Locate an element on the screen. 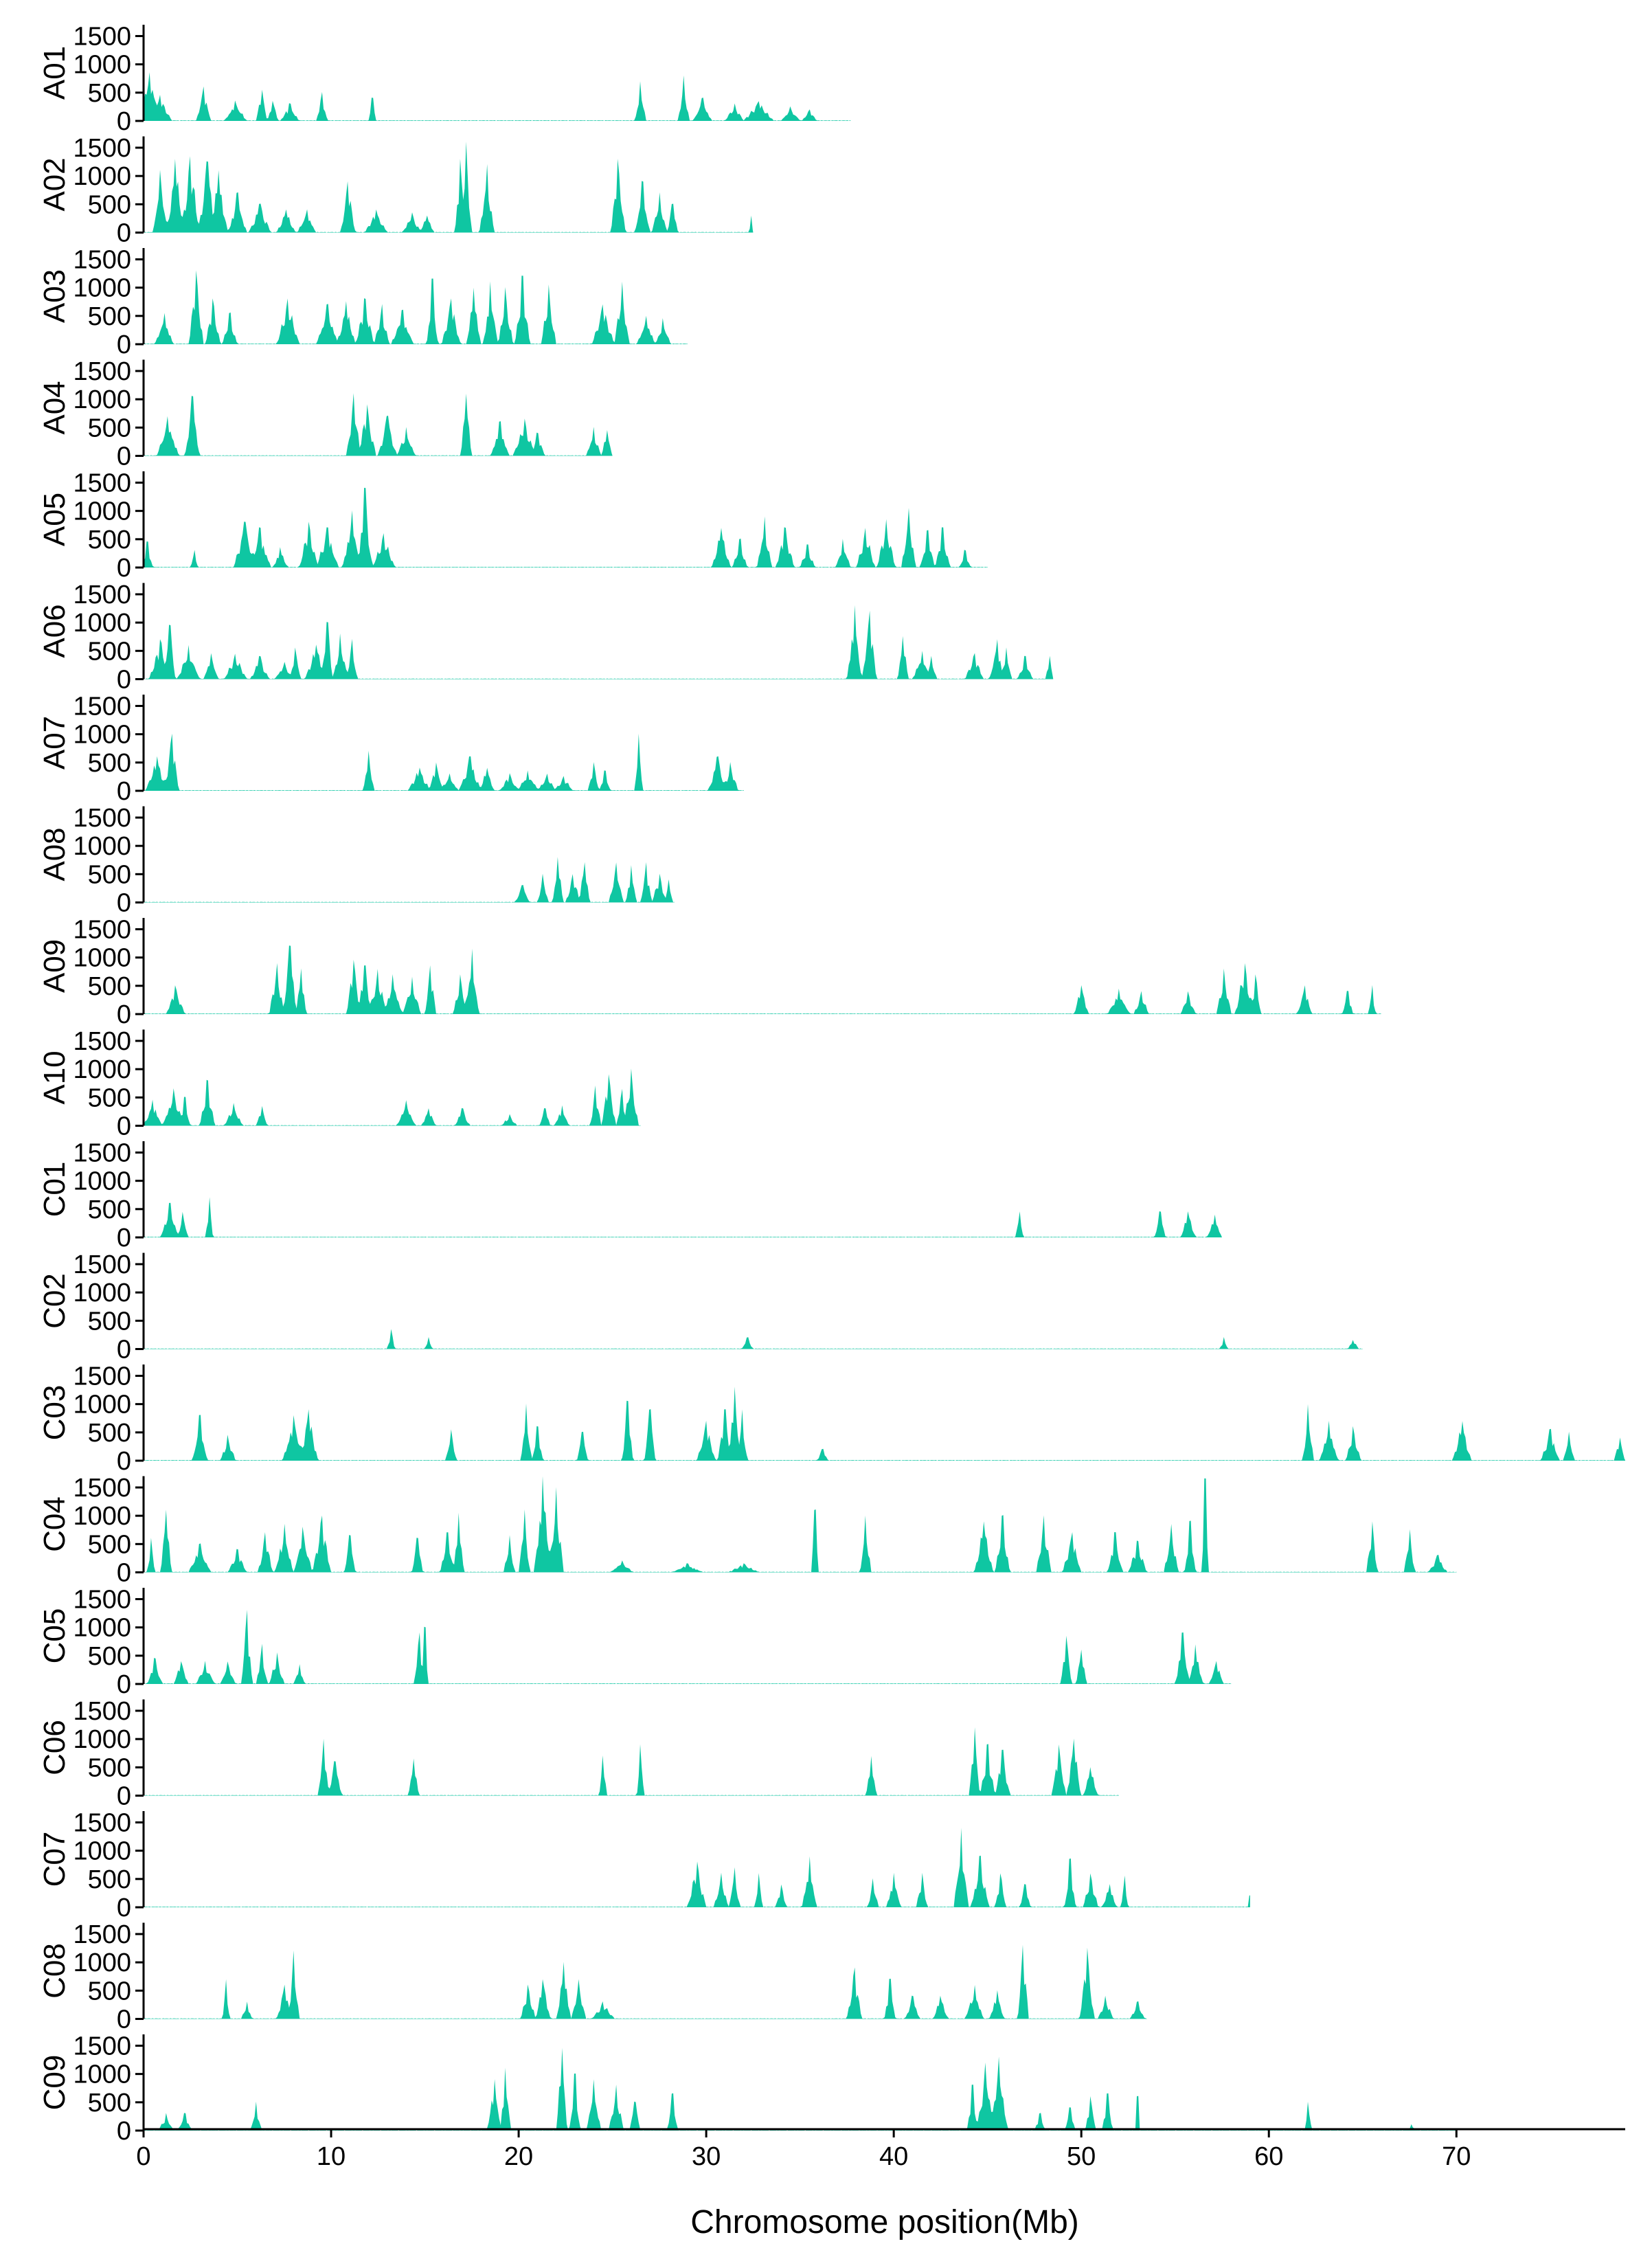  panel-label: A08 is located at coordinates (54, 854).